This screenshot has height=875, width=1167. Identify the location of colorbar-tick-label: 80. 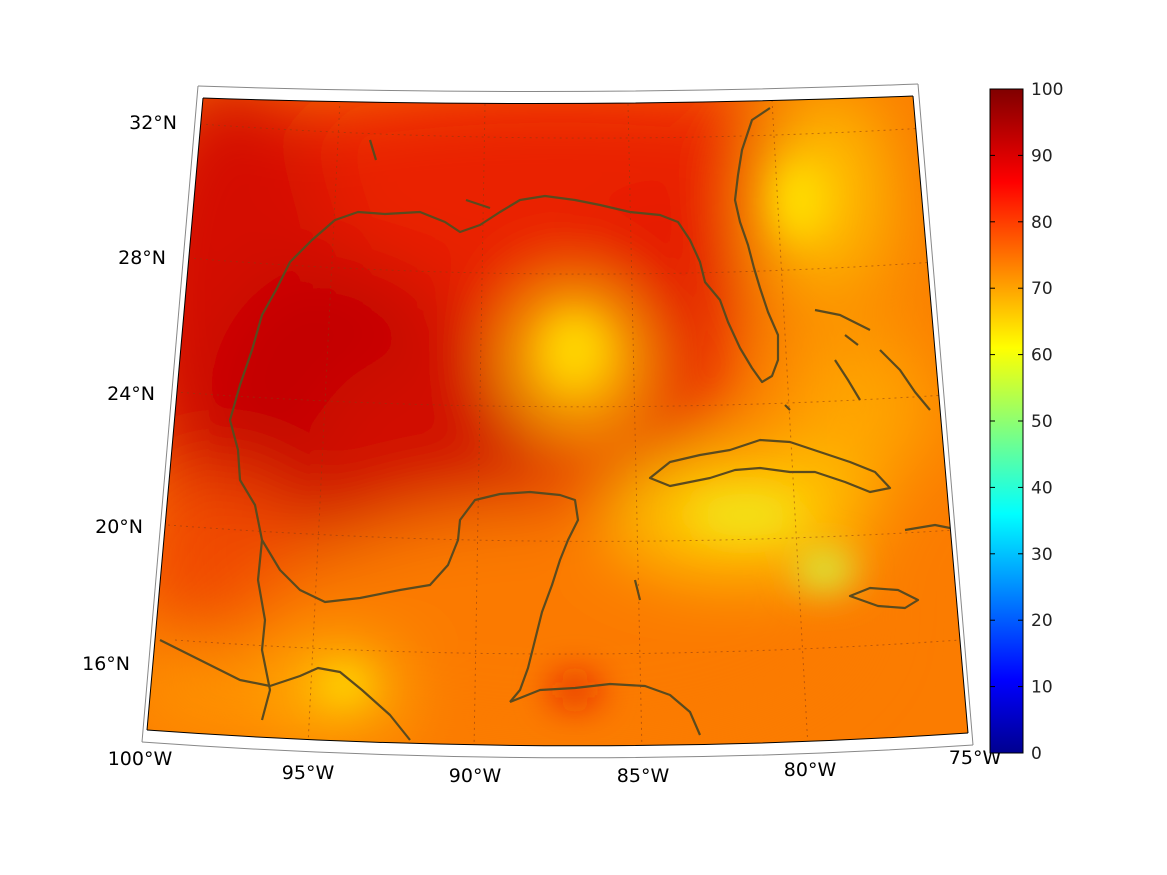
(1042, 223).